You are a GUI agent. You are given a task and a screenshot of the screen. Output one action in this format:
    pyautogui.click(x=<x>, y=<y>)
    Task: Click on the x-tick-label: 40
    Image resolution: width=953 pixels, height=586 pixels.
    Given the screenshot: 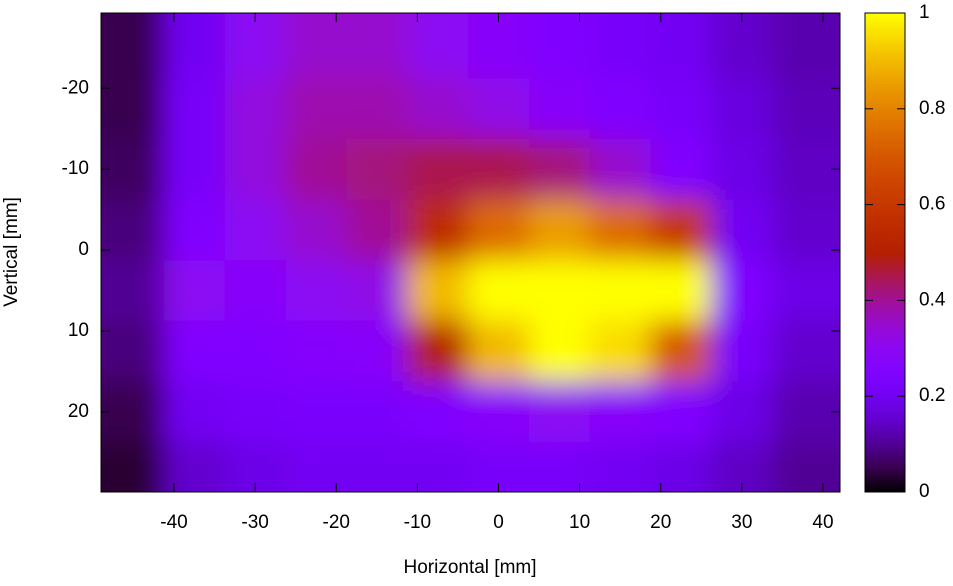 What is the action you would take?
    pyautogui.click(x=822, y=522)
    